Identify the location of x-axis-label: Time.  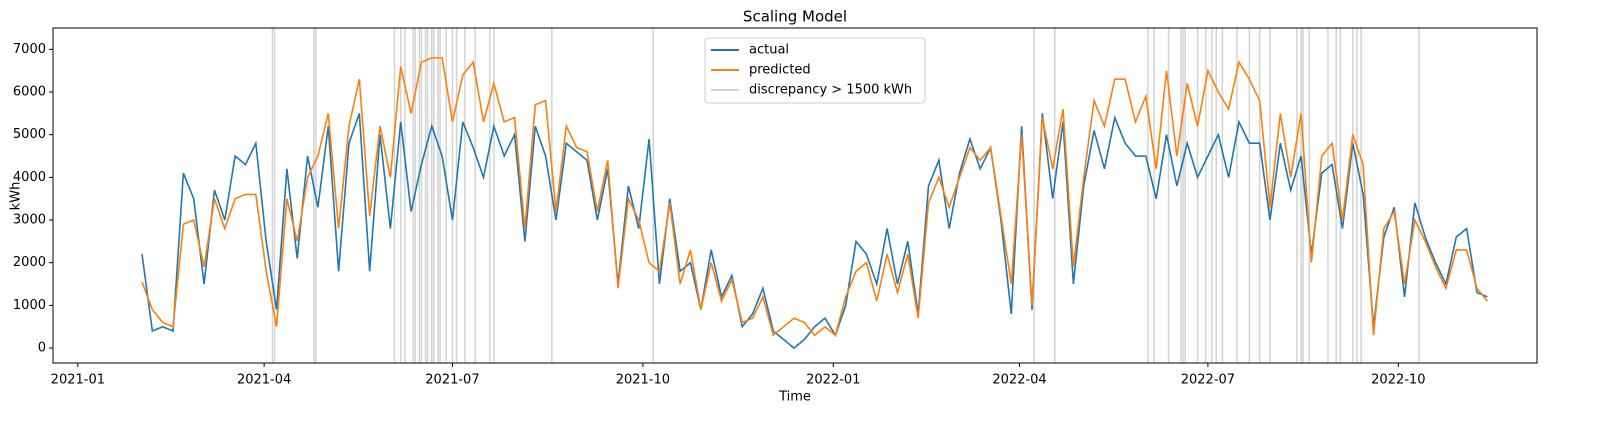
(794, 397).